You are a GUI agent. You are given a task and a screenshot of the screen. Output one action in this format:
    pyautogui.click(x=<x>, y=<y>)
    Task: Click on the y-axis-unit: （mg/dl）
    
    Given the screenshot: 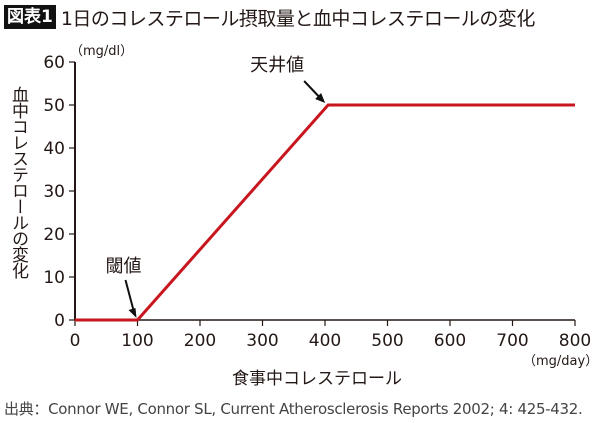 What is the action you would take?
    pyautogui.click(x=102, y=51)
    